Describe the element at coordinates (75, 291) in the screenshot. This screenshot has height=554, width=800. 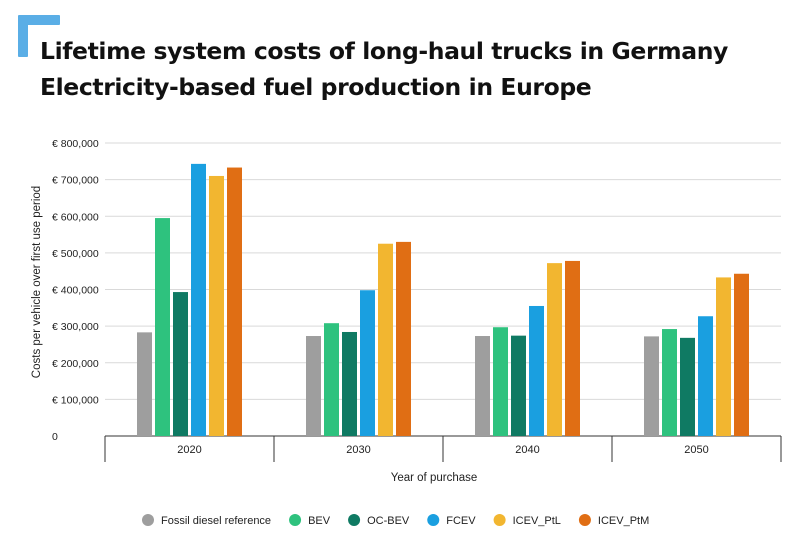
I see `y-tick-label: € 400,000` at that location.